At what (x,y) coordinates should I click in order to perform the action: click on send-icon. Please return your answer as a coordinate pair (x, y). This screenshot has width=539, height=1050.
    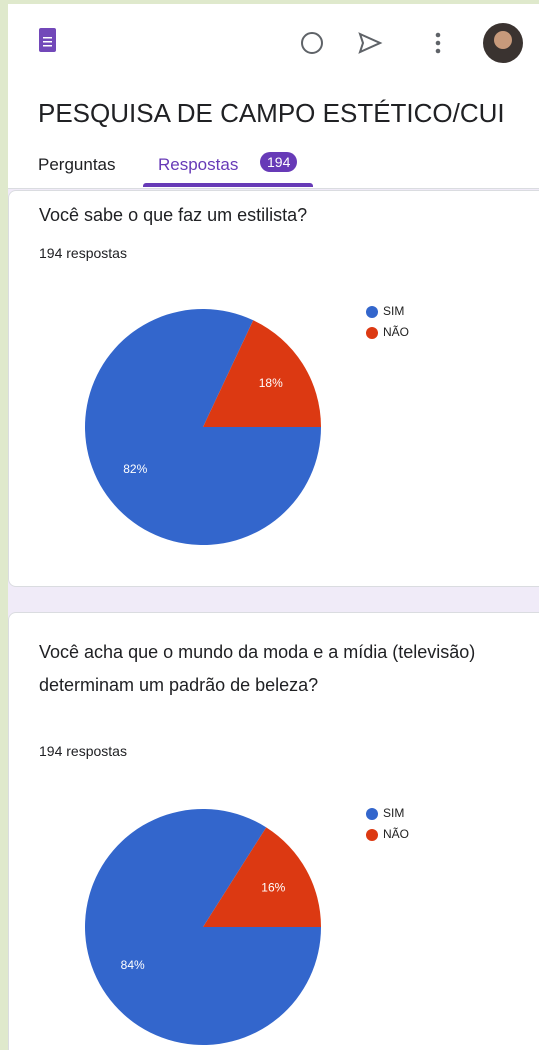
    Looking at the image, I should click on (370, 43).